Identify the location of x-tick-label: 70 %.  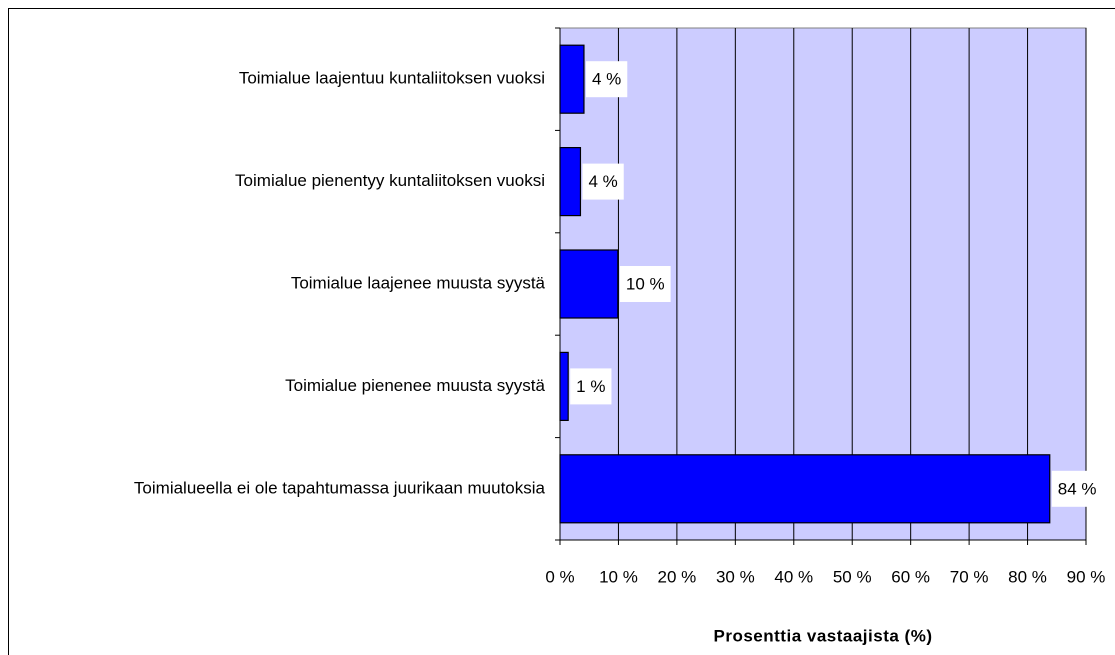
(969, 576).